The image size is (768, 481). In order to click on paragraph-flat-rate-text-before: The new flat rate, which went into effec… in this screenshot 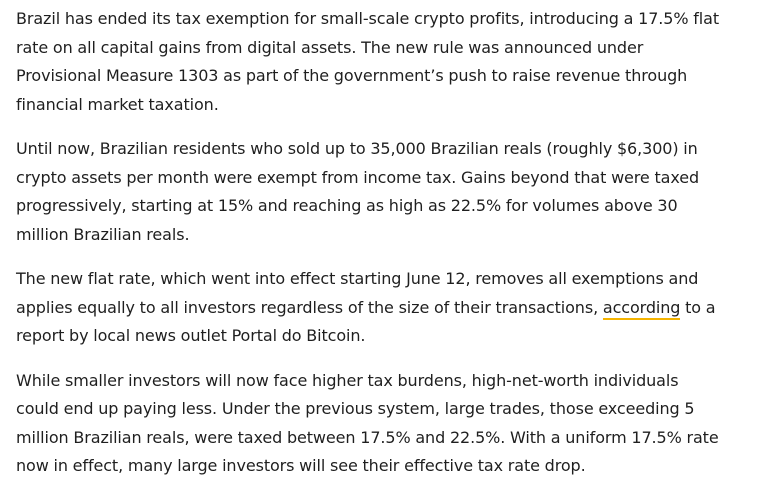, I will do `click(357, 293)`.